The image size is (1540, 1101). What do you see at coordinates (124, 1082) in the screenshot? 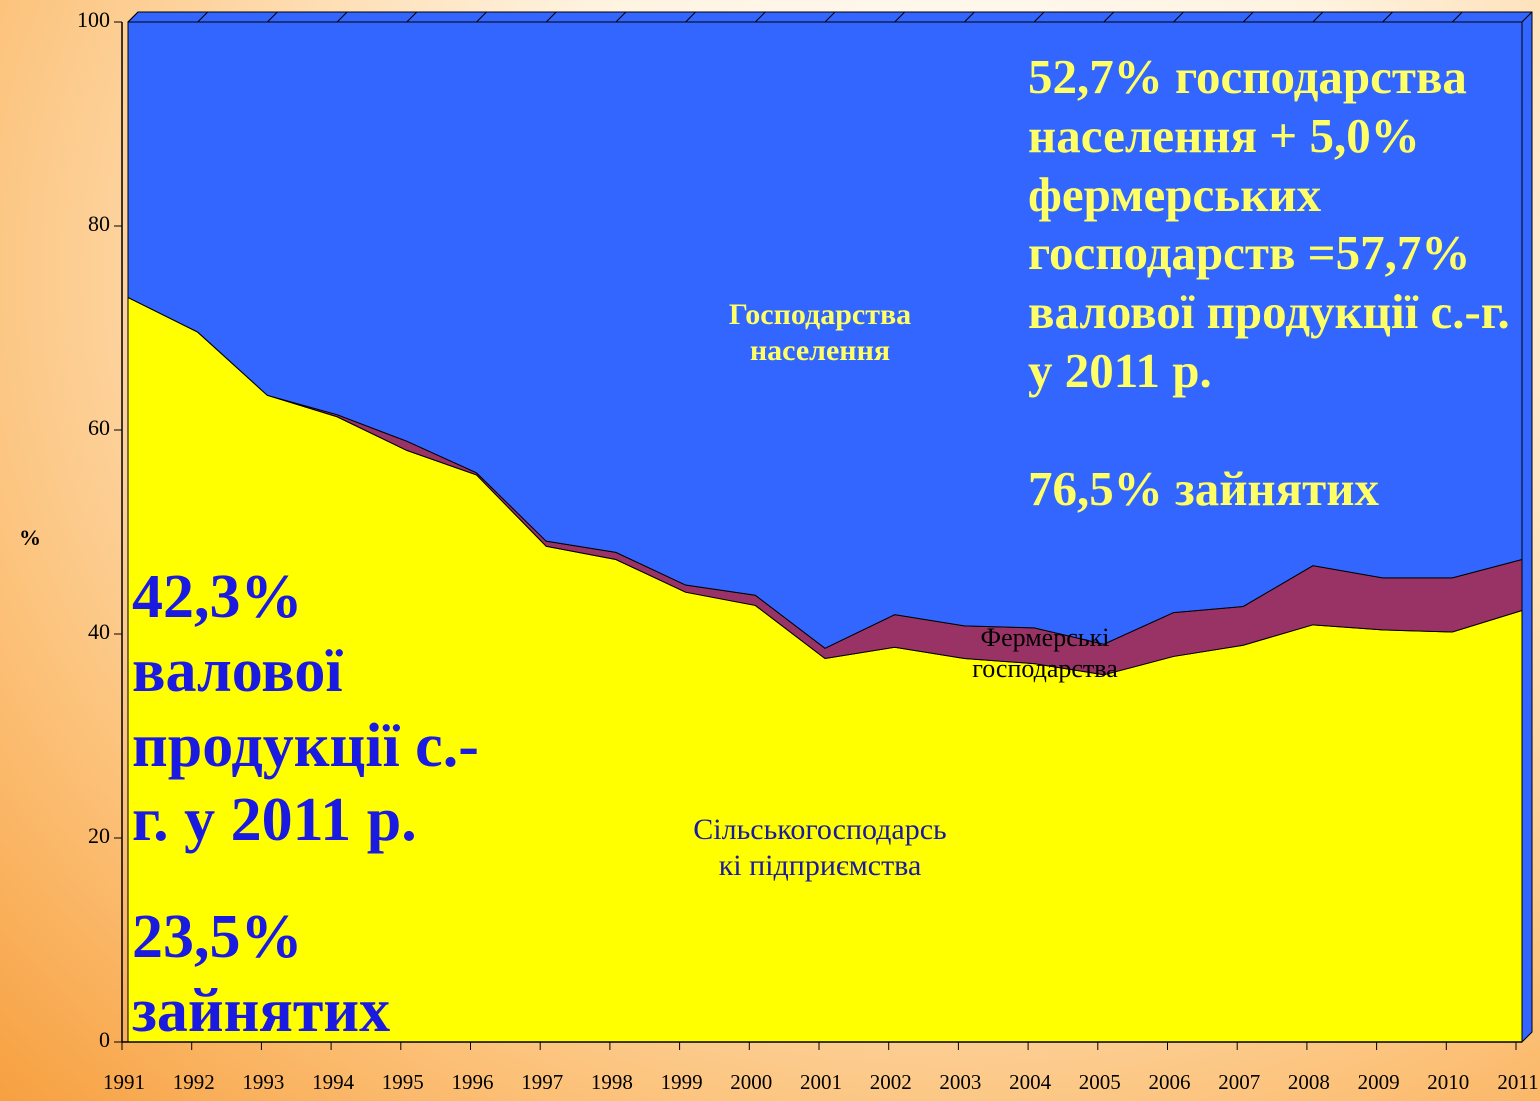
I see `x-tick-label: 1991` at bounding box center [124, 1082].